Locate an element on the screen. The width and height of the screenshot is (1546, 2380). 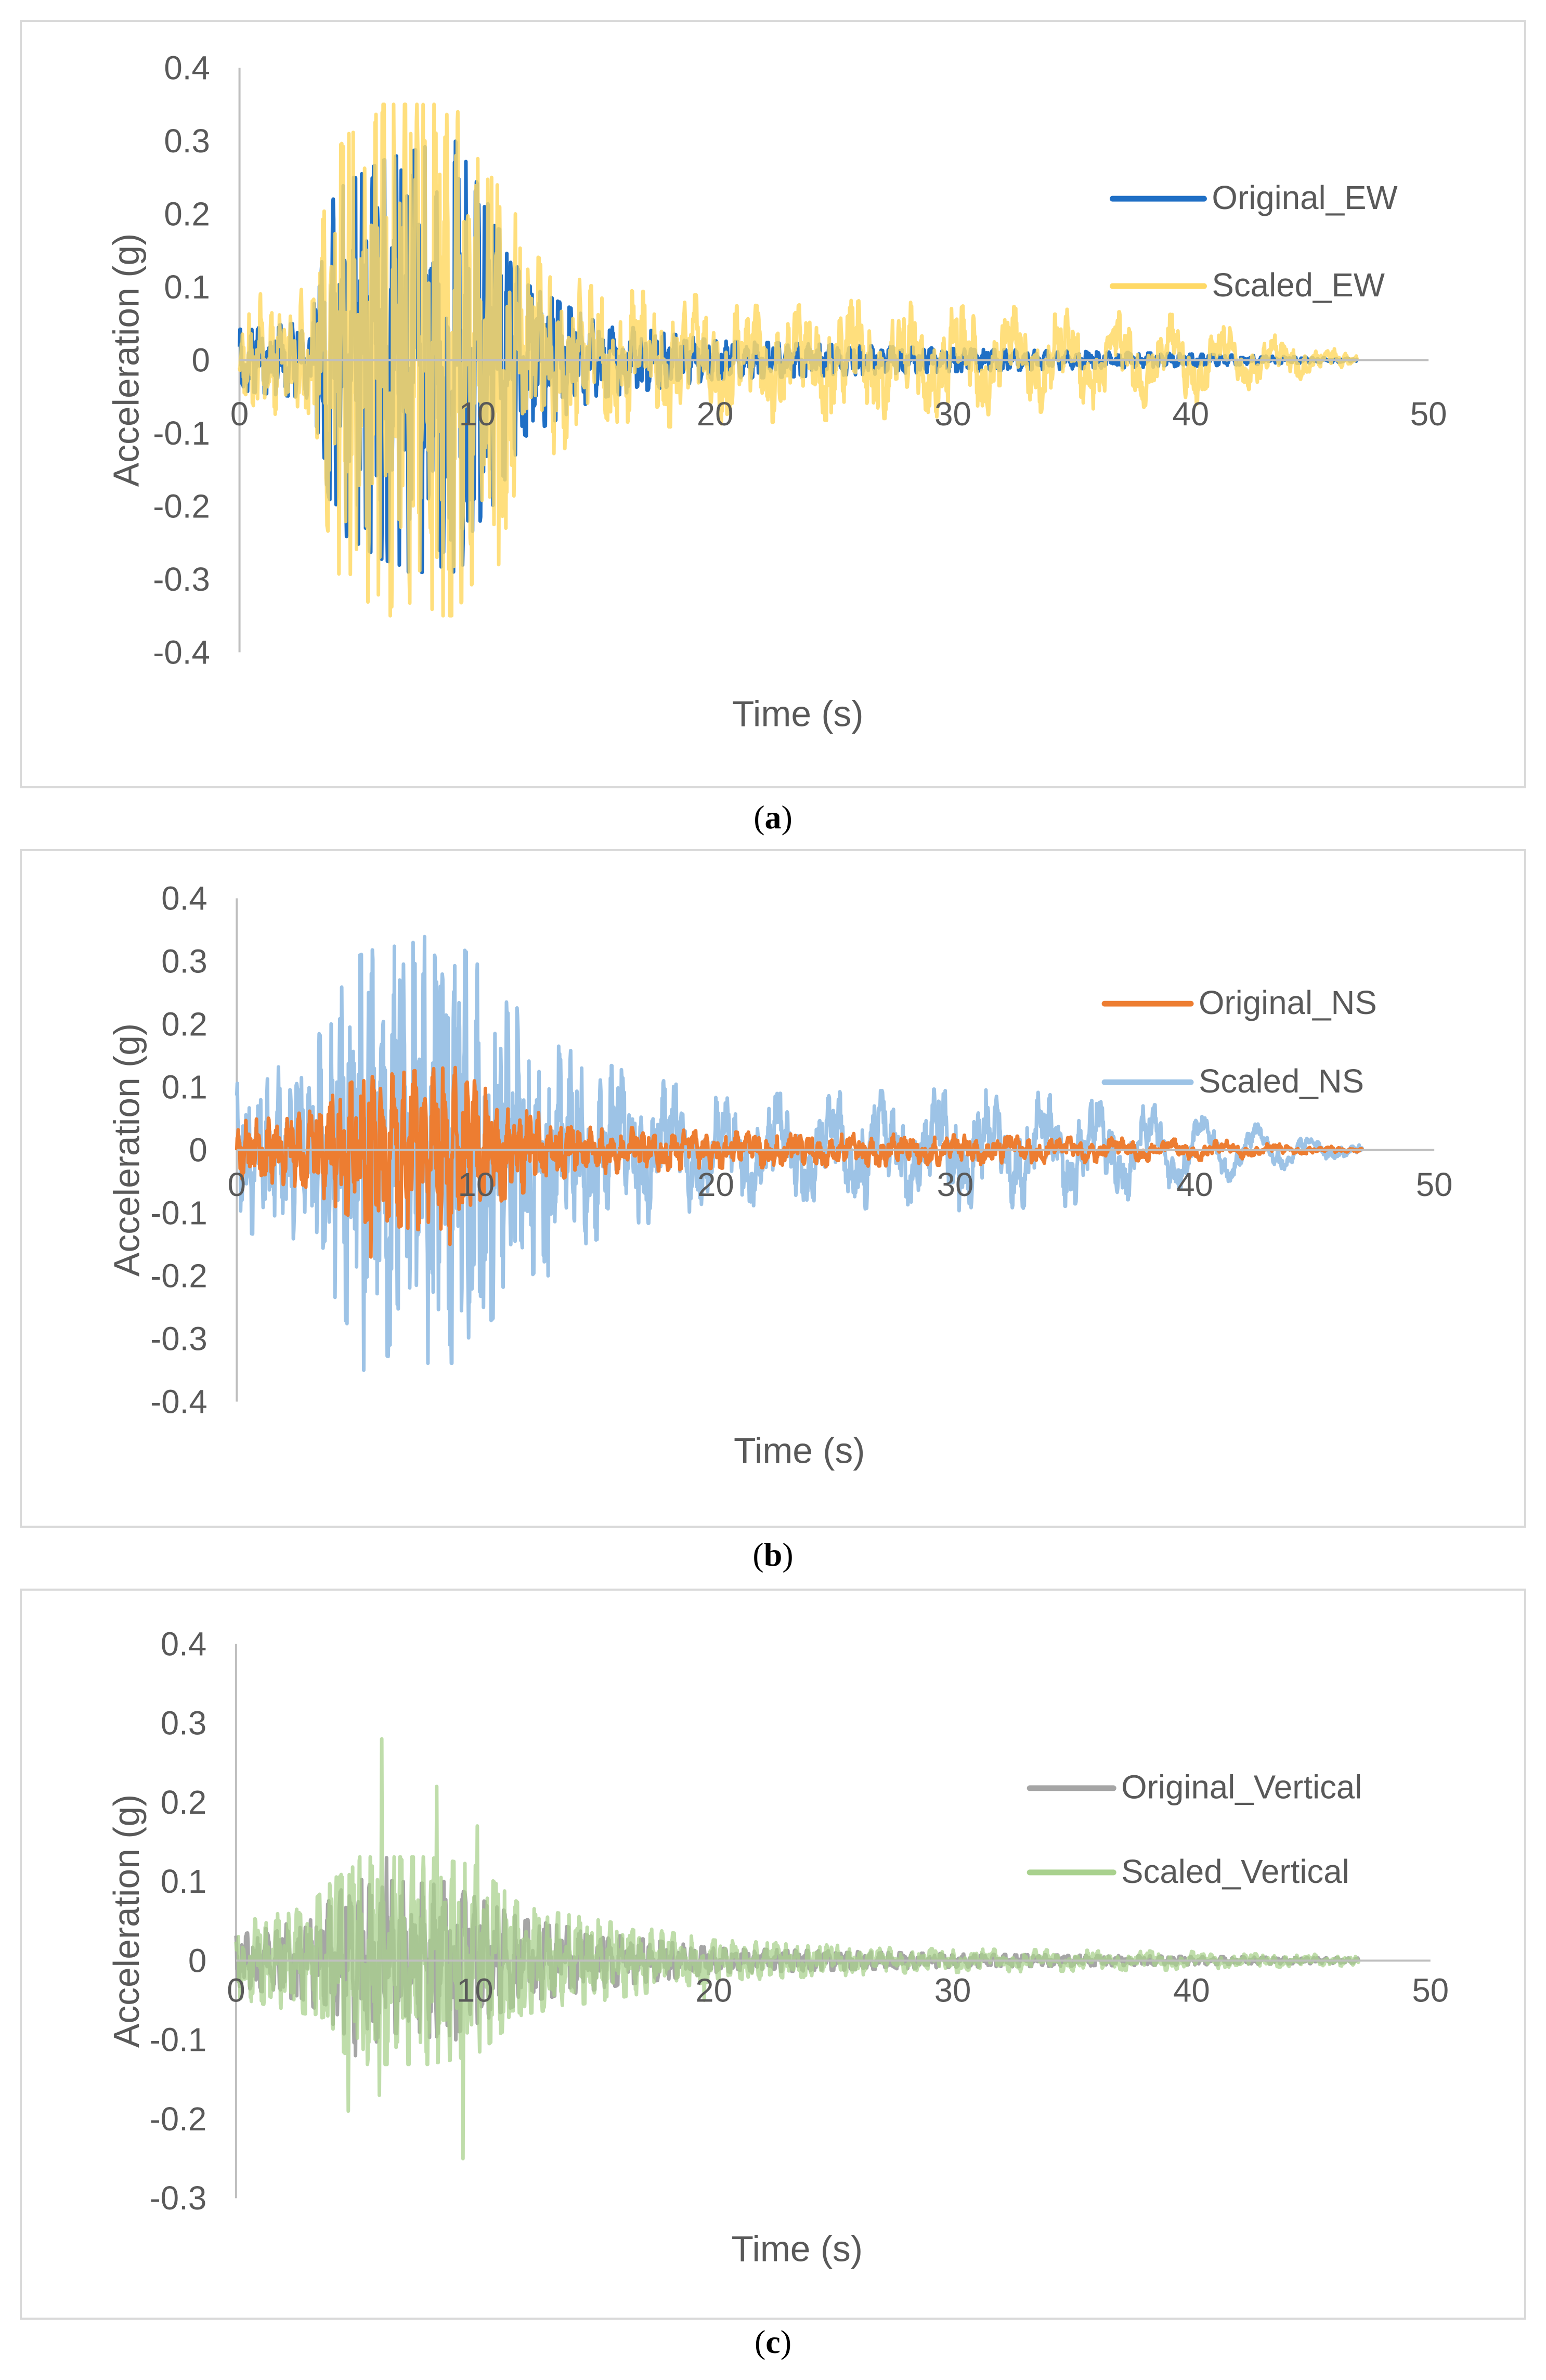
caption-a-letter: a is located at coordinates (773, 817).